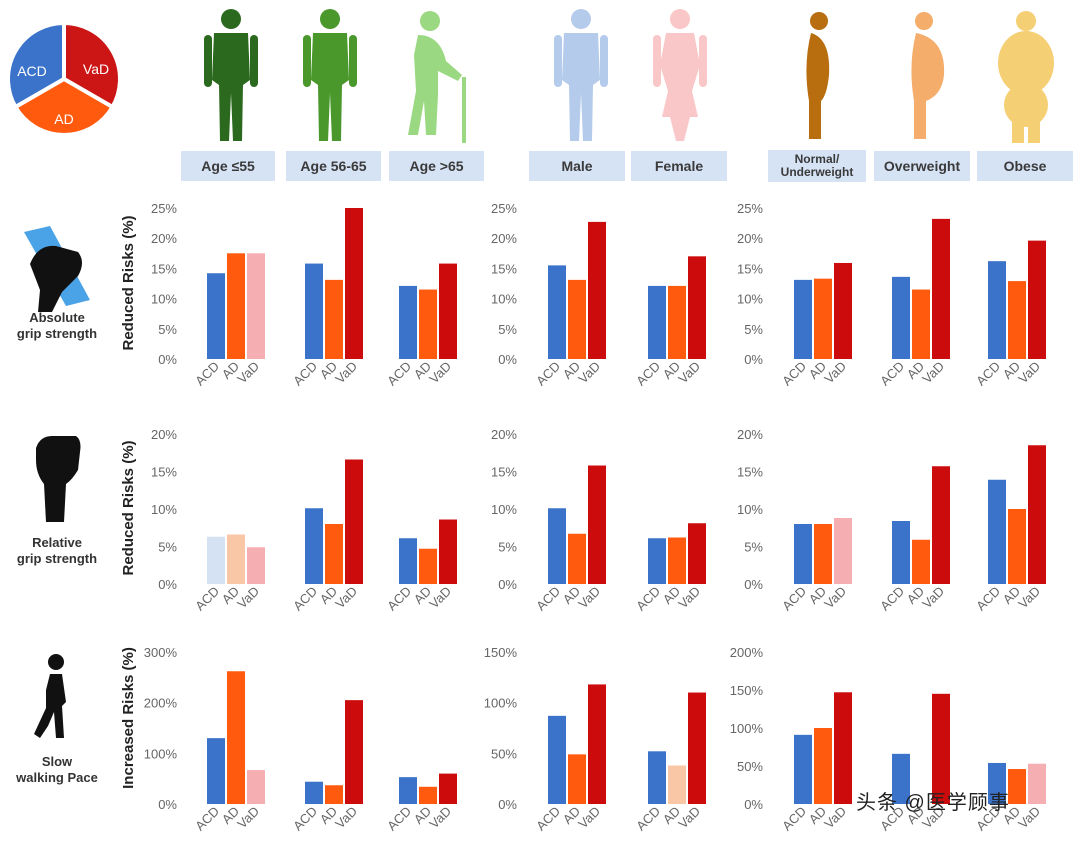  What do you see at coordinates (57, 325) in the screenshot?
I see `metric-label-1: Absolute grip strength` at bounding box center [57, 325].